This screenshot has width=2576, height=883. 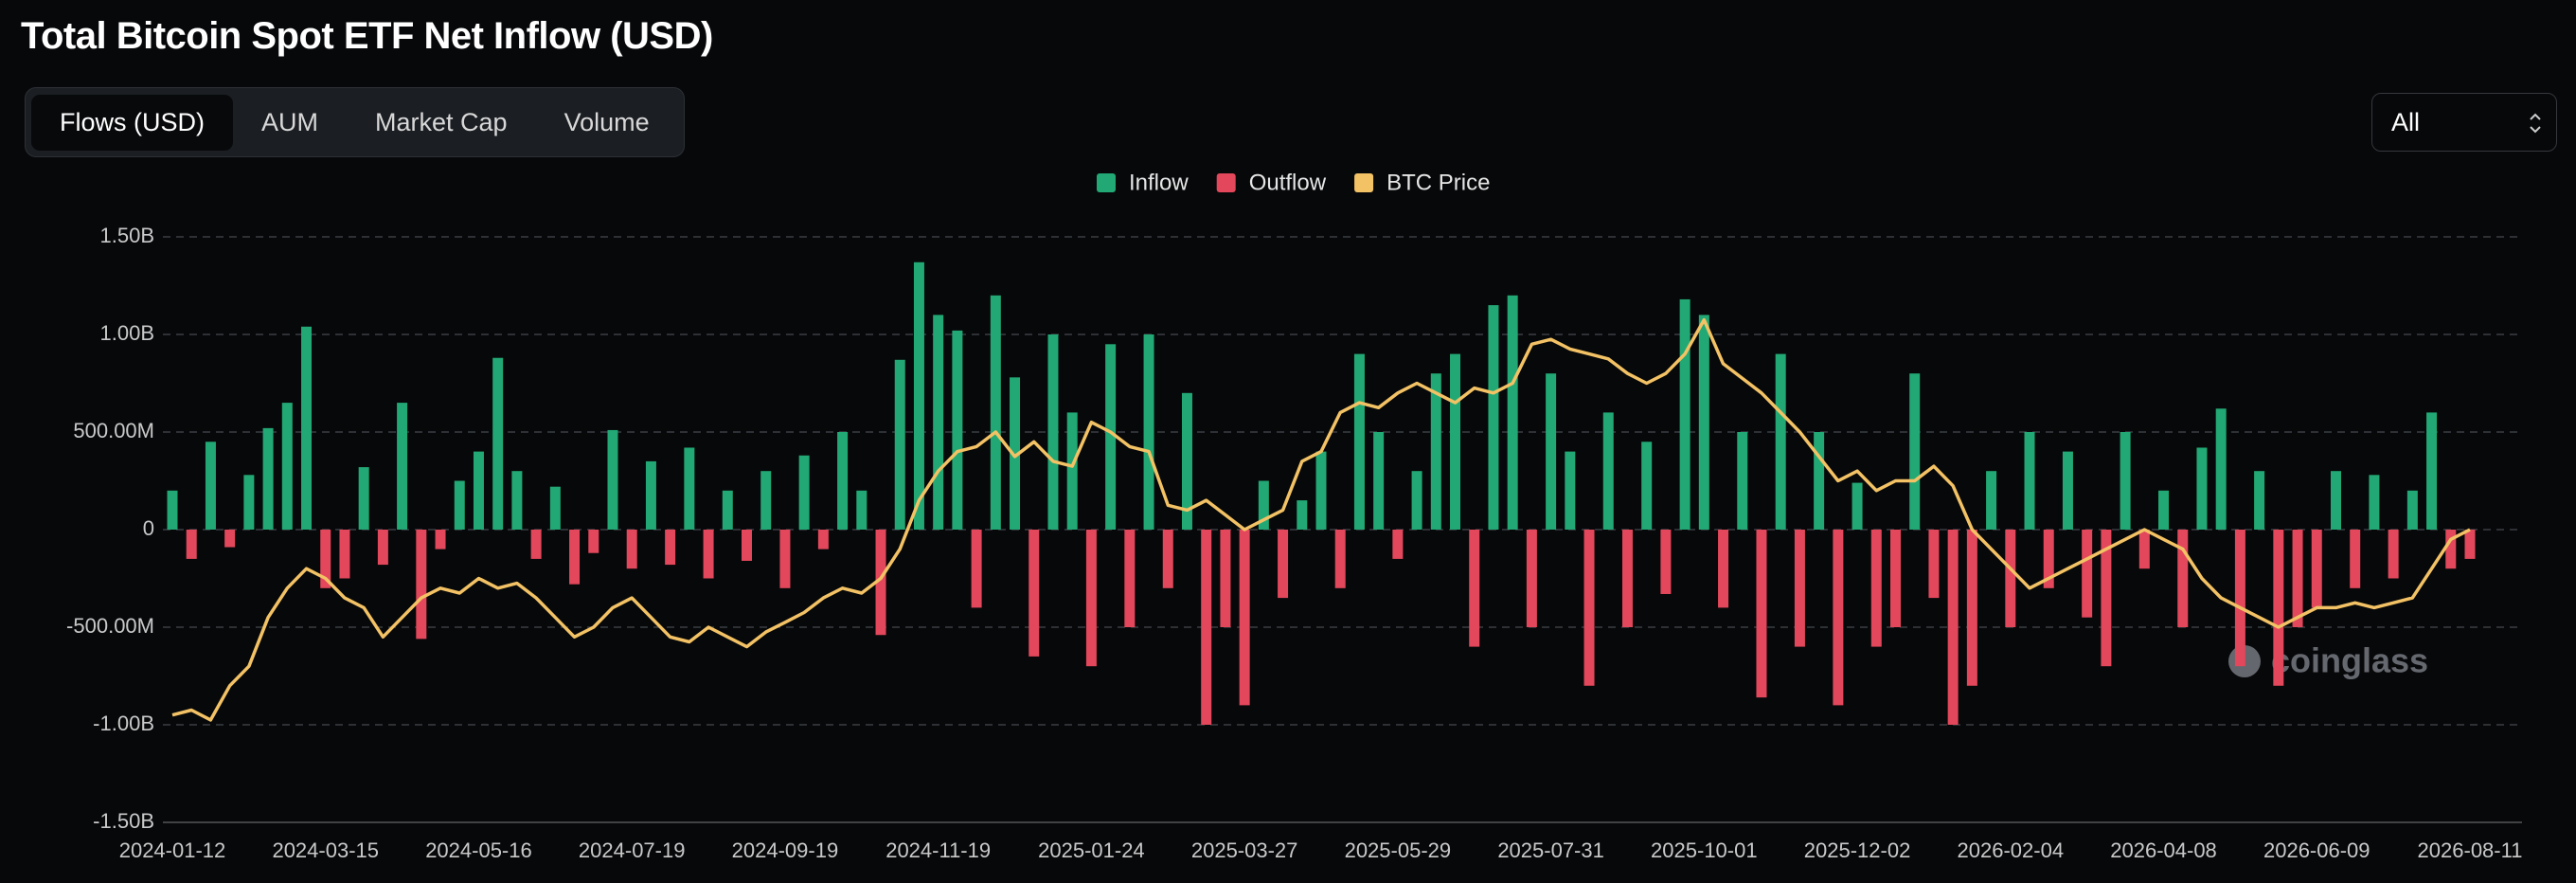 What do you see at coordinates (1398, 850) in the screenshot?
I see `x-tick-label: 2025-05-29` at bounding box center [1398, 850].